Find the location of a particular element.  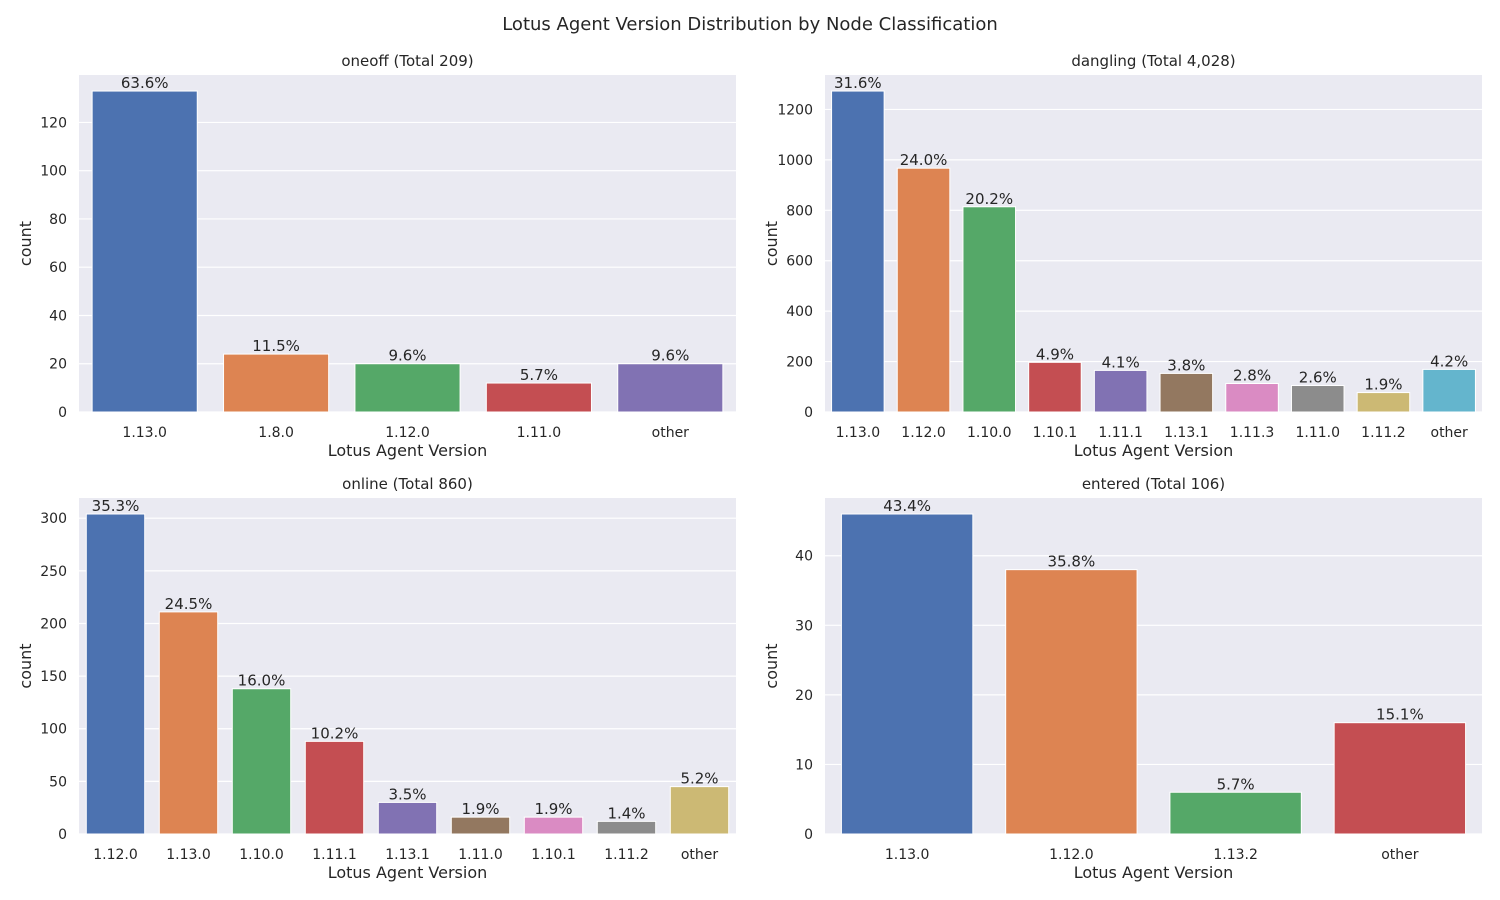

bar-data-label: 4.1% is located at coordinates (1121, 362).